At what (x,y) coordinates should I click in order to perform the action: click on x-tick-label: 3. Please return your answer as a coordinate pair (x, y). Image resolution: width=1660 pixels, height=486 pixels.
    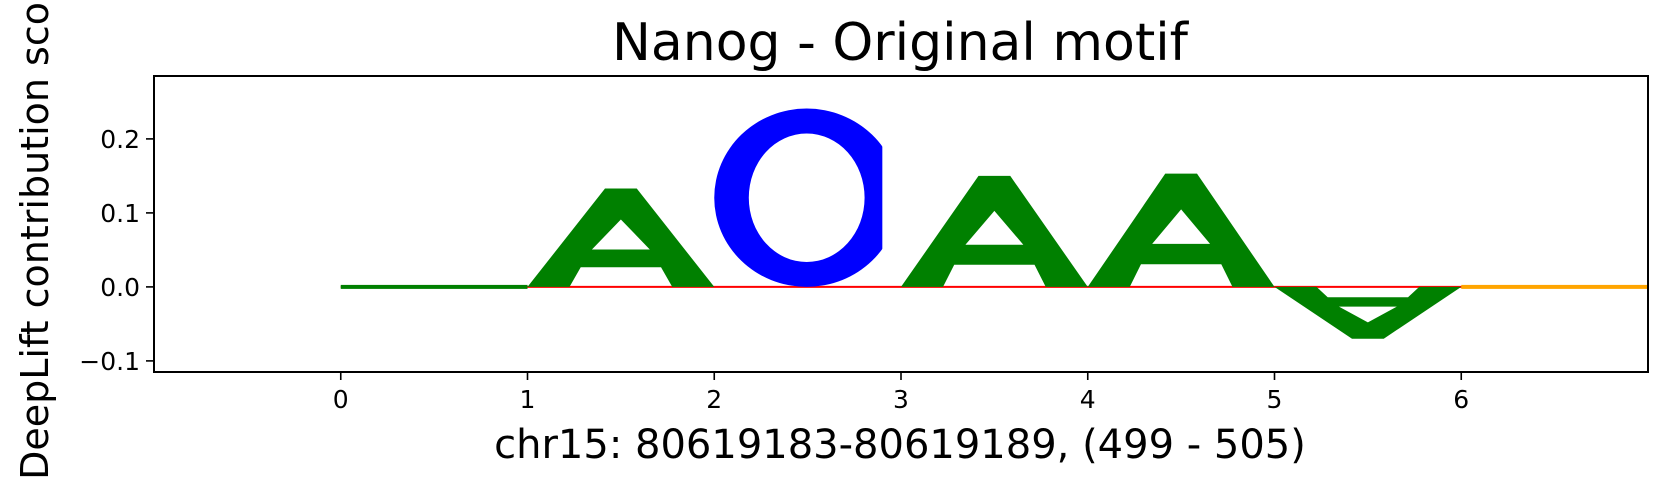
    Looking at the image, I should click on (901, 399).